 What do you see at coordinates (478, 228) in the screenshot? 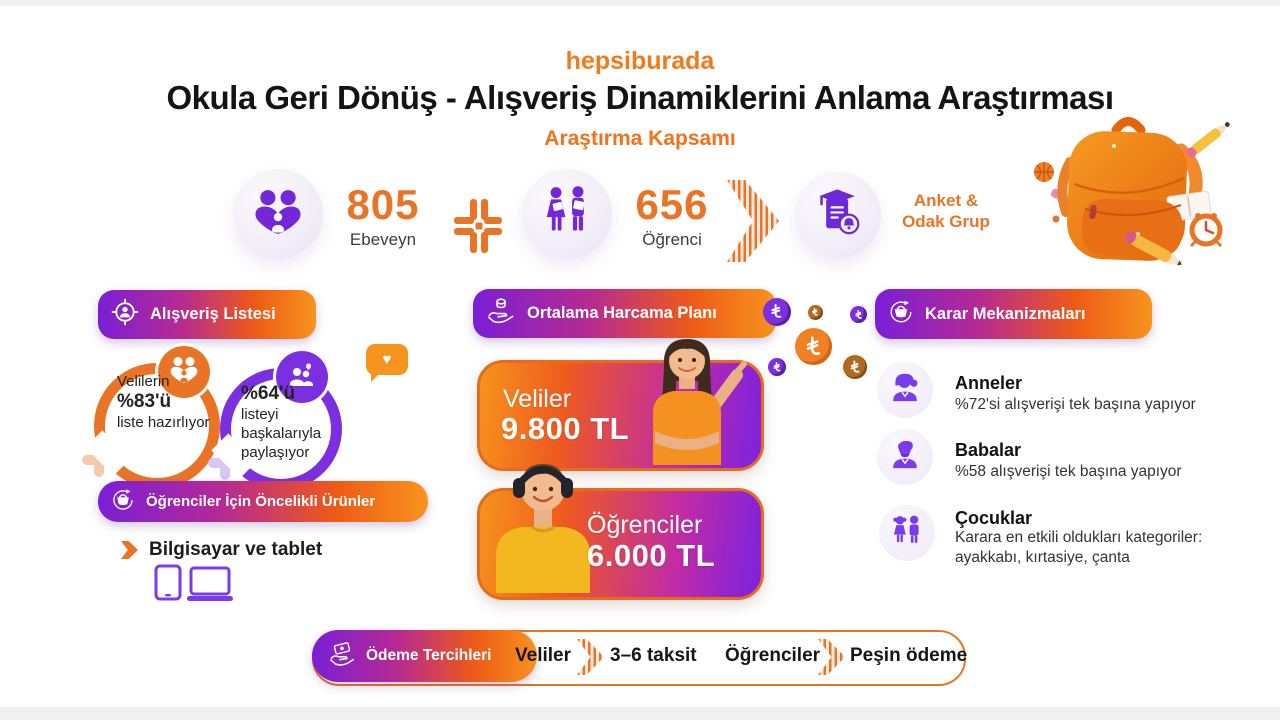
I see `plus-hash-icon` at bounding box center [478, 228].